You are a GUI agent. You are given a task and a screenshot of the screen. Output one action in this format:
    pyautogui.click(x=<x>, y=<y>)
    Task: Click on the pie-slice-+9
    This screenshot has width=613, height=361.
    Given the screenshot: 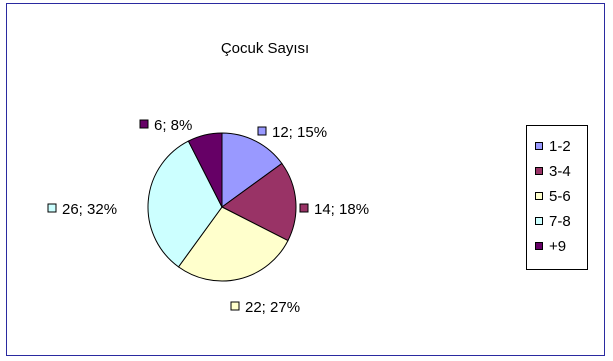 What is the action you would take?
    pyautogui.click(x=205, y=170)
    